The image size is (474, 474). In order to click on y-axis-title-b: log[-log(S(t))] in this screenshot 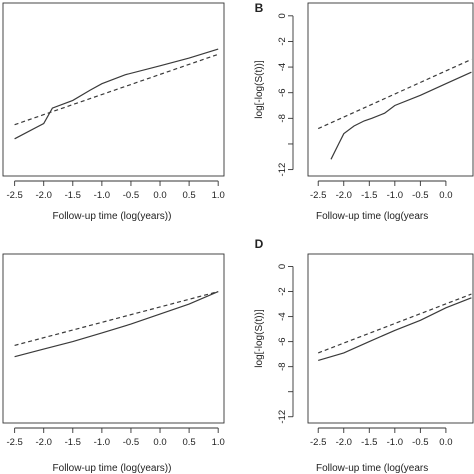, I will do `click(259, 89)`.